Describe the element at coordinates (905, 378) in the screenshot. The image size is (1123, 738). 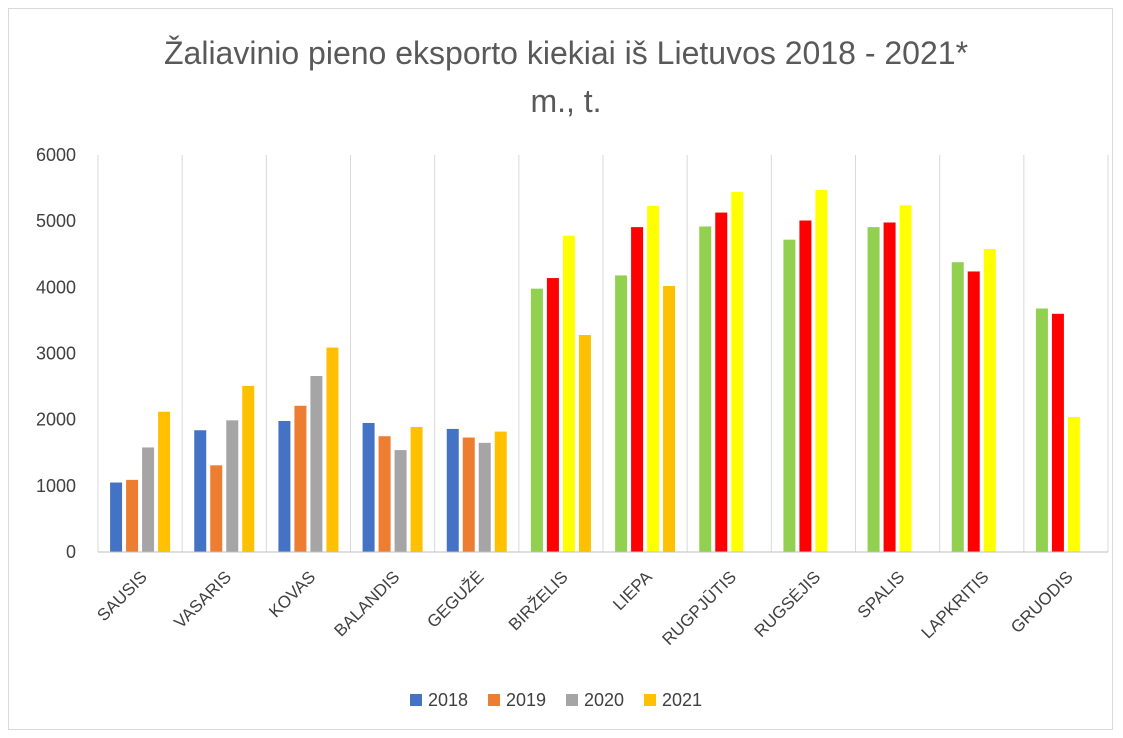
I see `bar-2020-spalis` at that location.